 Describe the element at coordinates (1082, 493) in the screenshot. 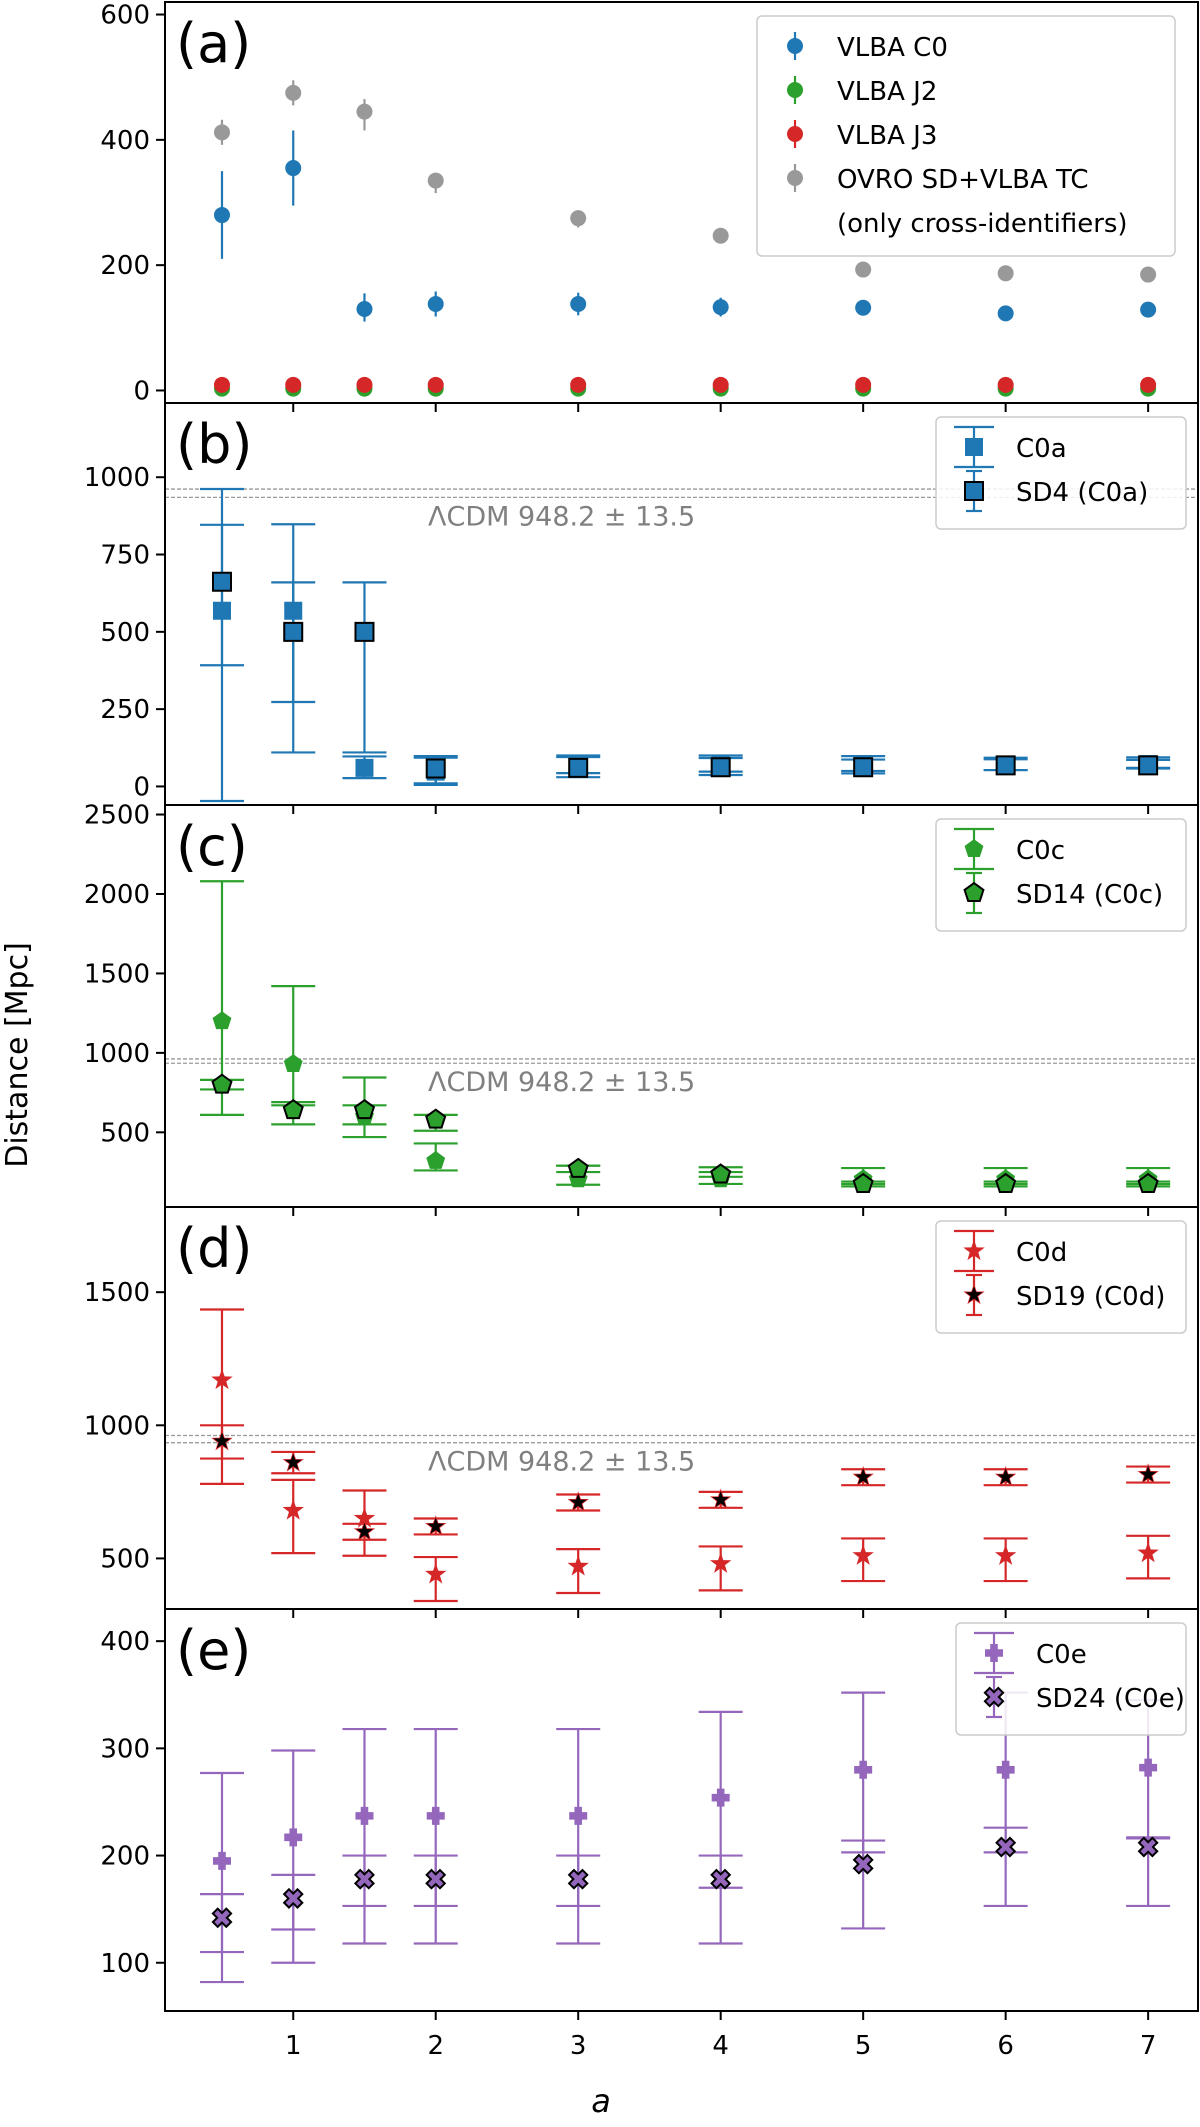

I see `legend-label: SD4 (C0a)` at that location.